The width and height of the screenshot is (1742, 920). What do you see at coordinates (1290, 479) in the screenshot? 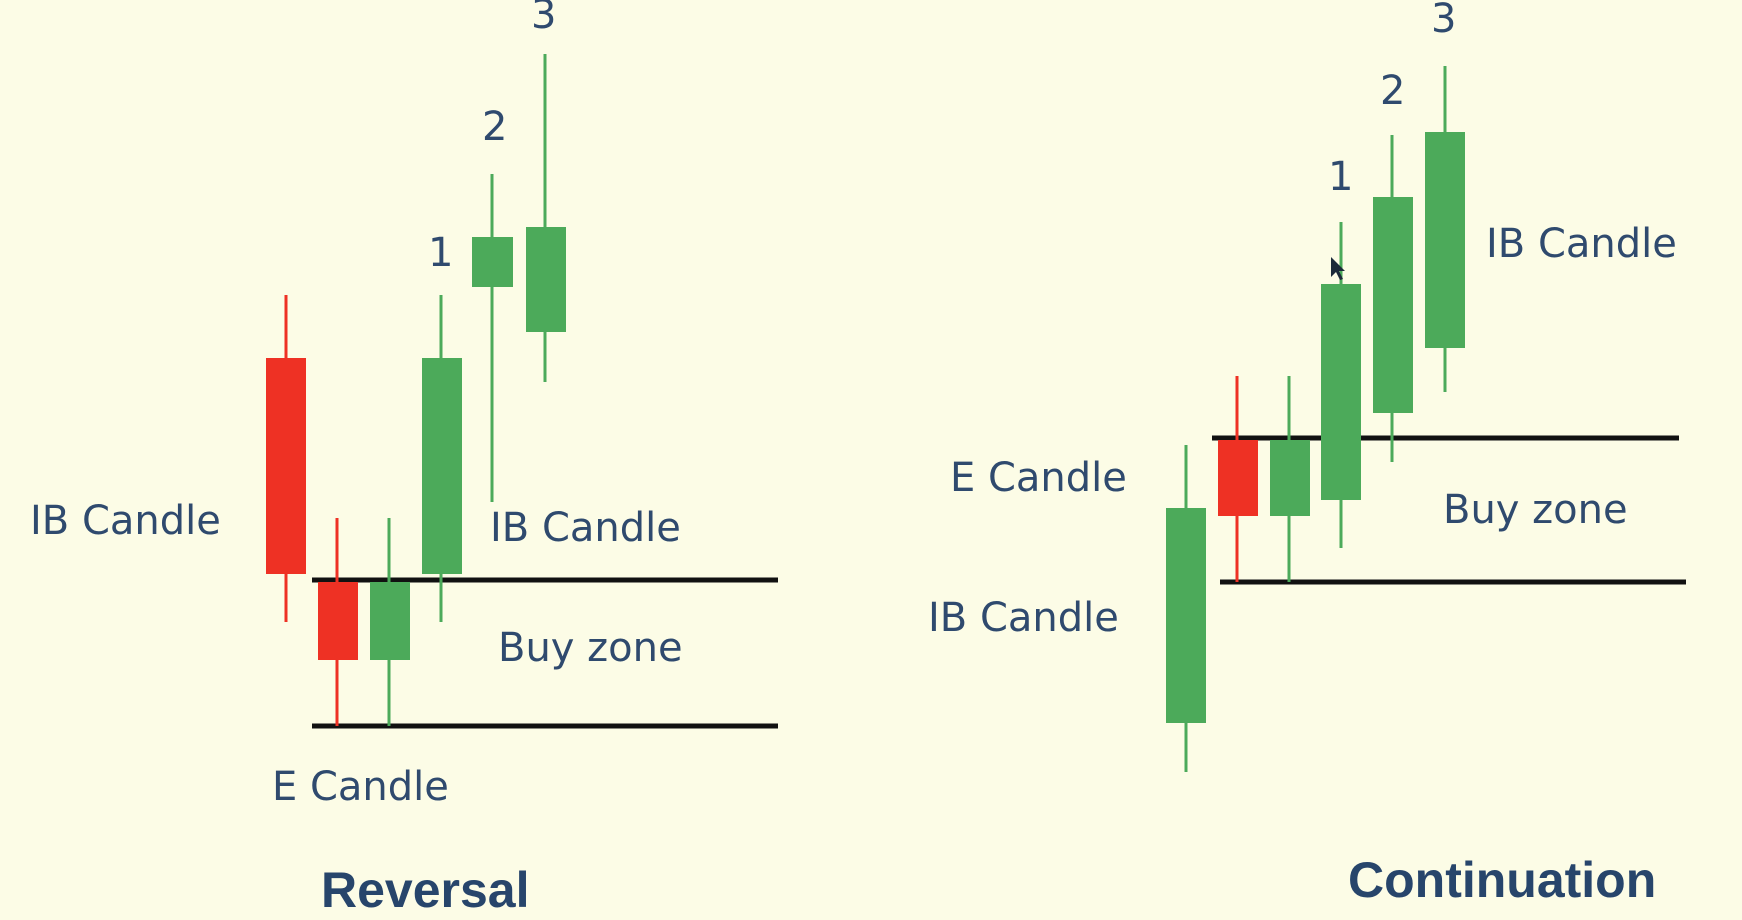
I see `continuation-candle-e-green` at bounding box center [1290, 479].